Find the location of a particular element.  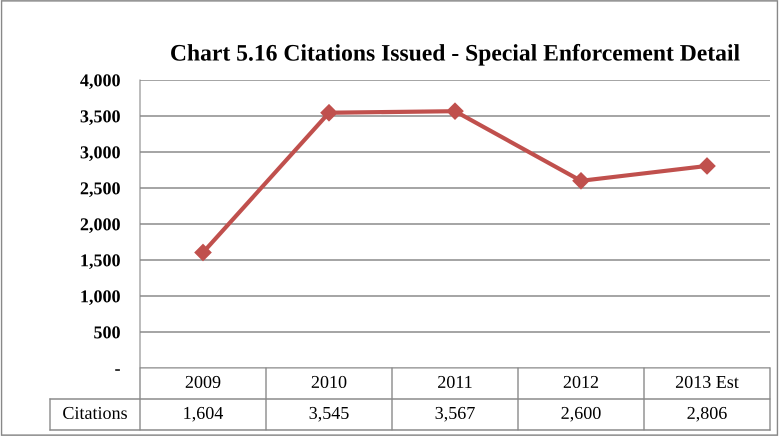

y-tick-label: 500 is located at coordinates (107, 332).